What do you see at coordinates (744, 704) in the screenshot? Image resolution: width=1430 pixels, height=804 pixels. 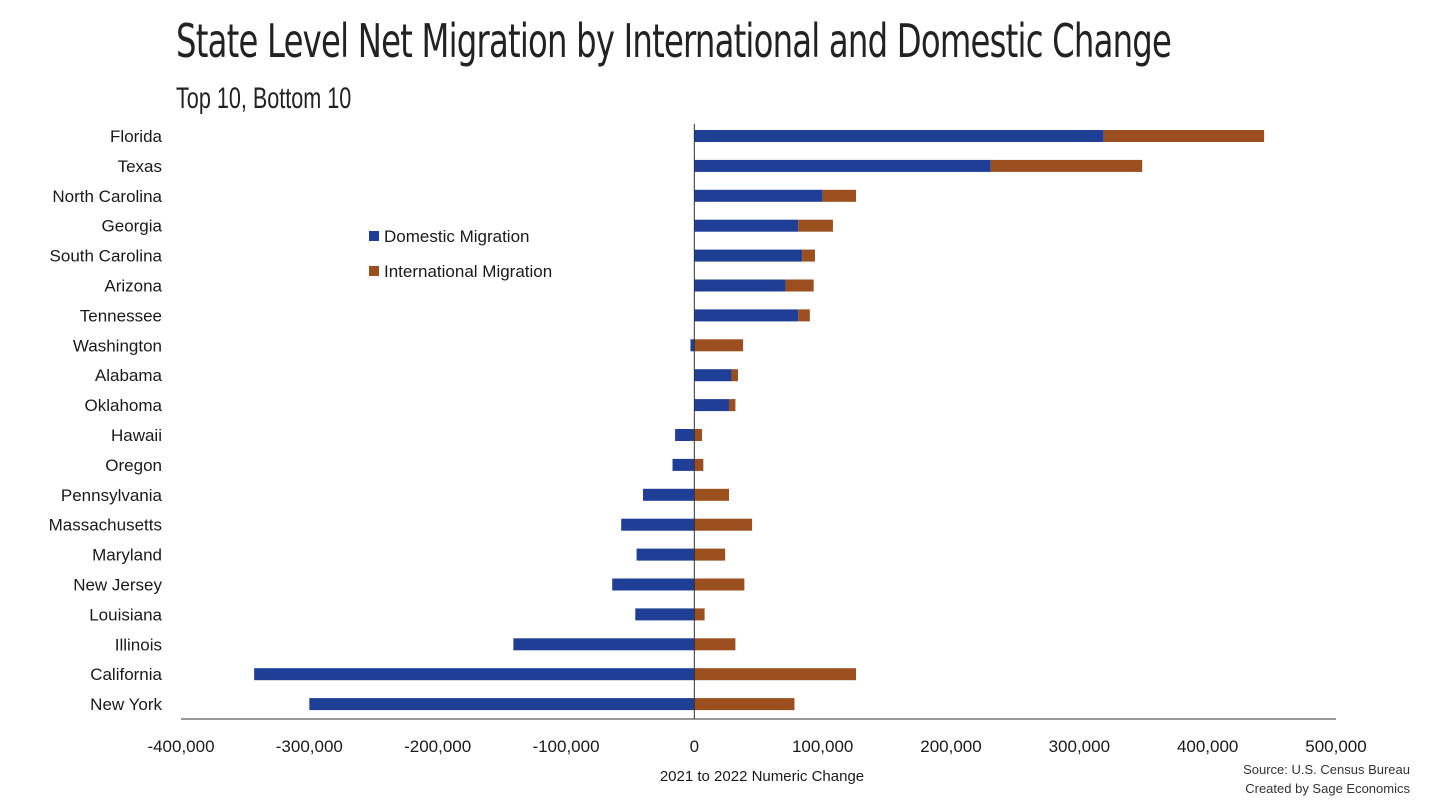 I see `bar-new-york-international` at bounding box center [744, 704].